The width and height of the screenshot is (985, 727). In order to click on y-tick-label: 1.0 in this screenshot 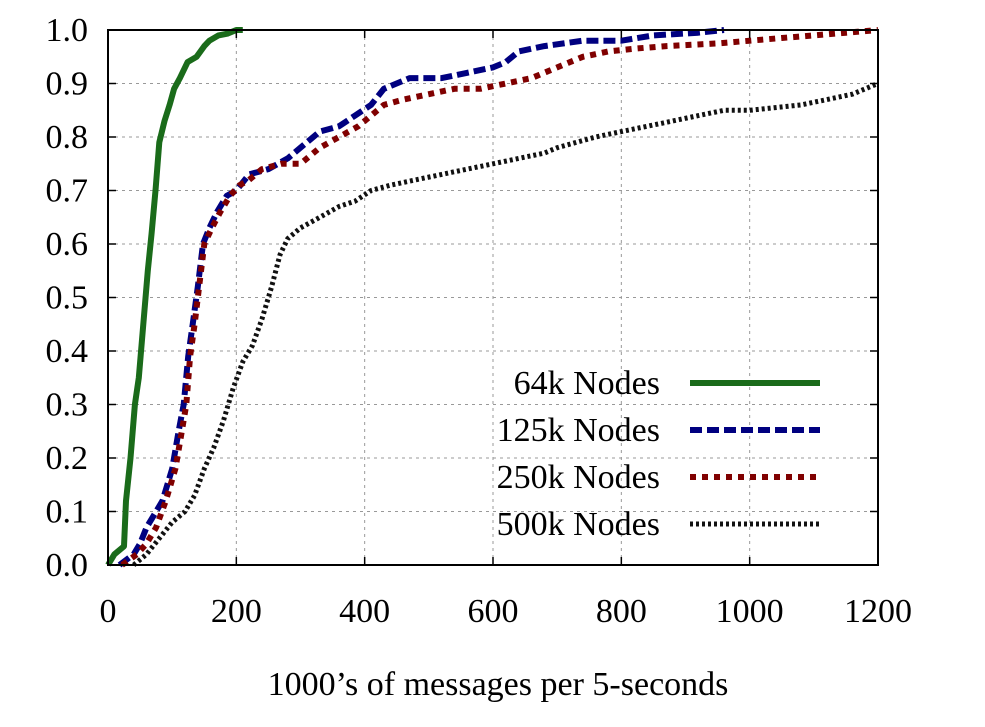, I will do `click(67, 30)`.